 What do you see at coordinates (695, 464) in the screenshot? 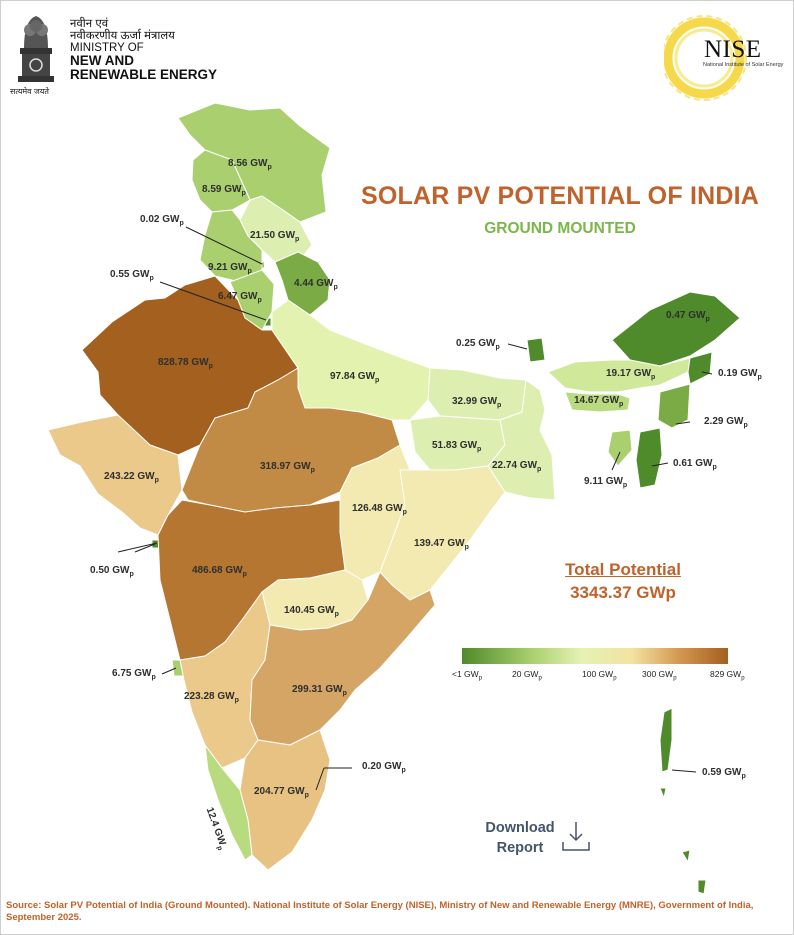
I see `label-mizoram: 0.61 GWp` at bounding box center [695, 464].